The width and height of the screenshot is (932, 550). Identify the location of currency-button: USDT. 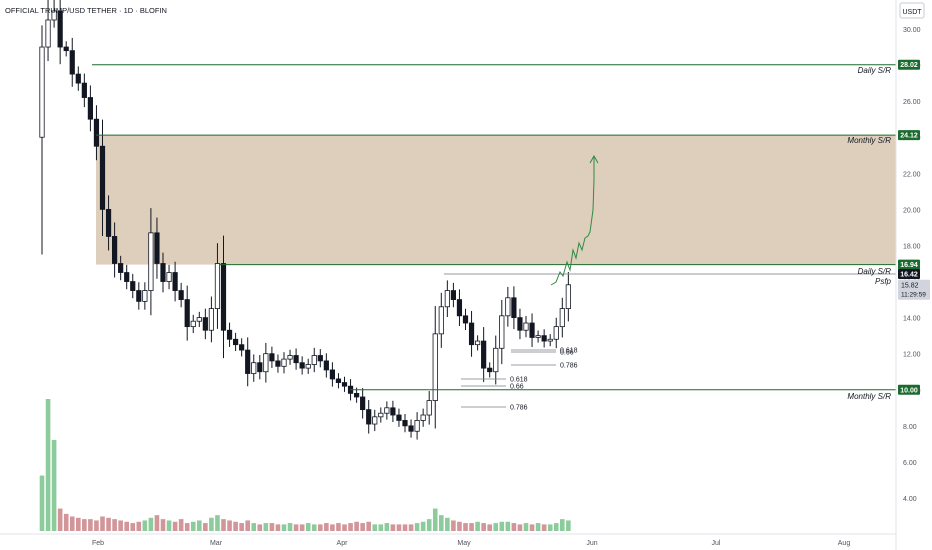
(912, 10).